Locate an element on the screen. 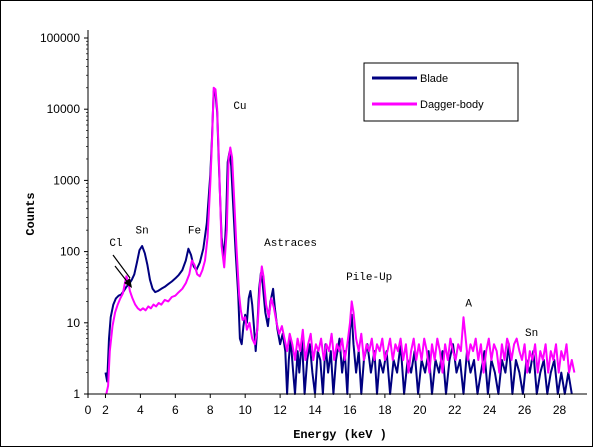 Image resolution: width=593 pixels, height=447 pixels. x-tick-label: 4 is located at coordinates (140, 410).